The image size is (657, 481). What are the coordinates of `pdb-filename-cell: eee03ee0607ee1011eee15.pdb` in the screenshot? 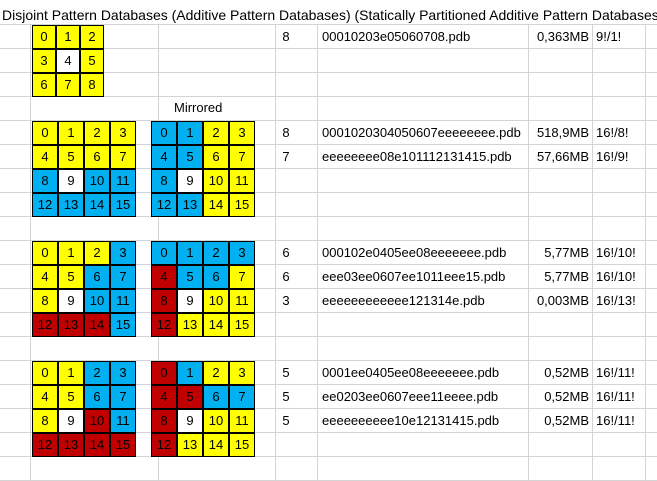 It's located at (414, 276).